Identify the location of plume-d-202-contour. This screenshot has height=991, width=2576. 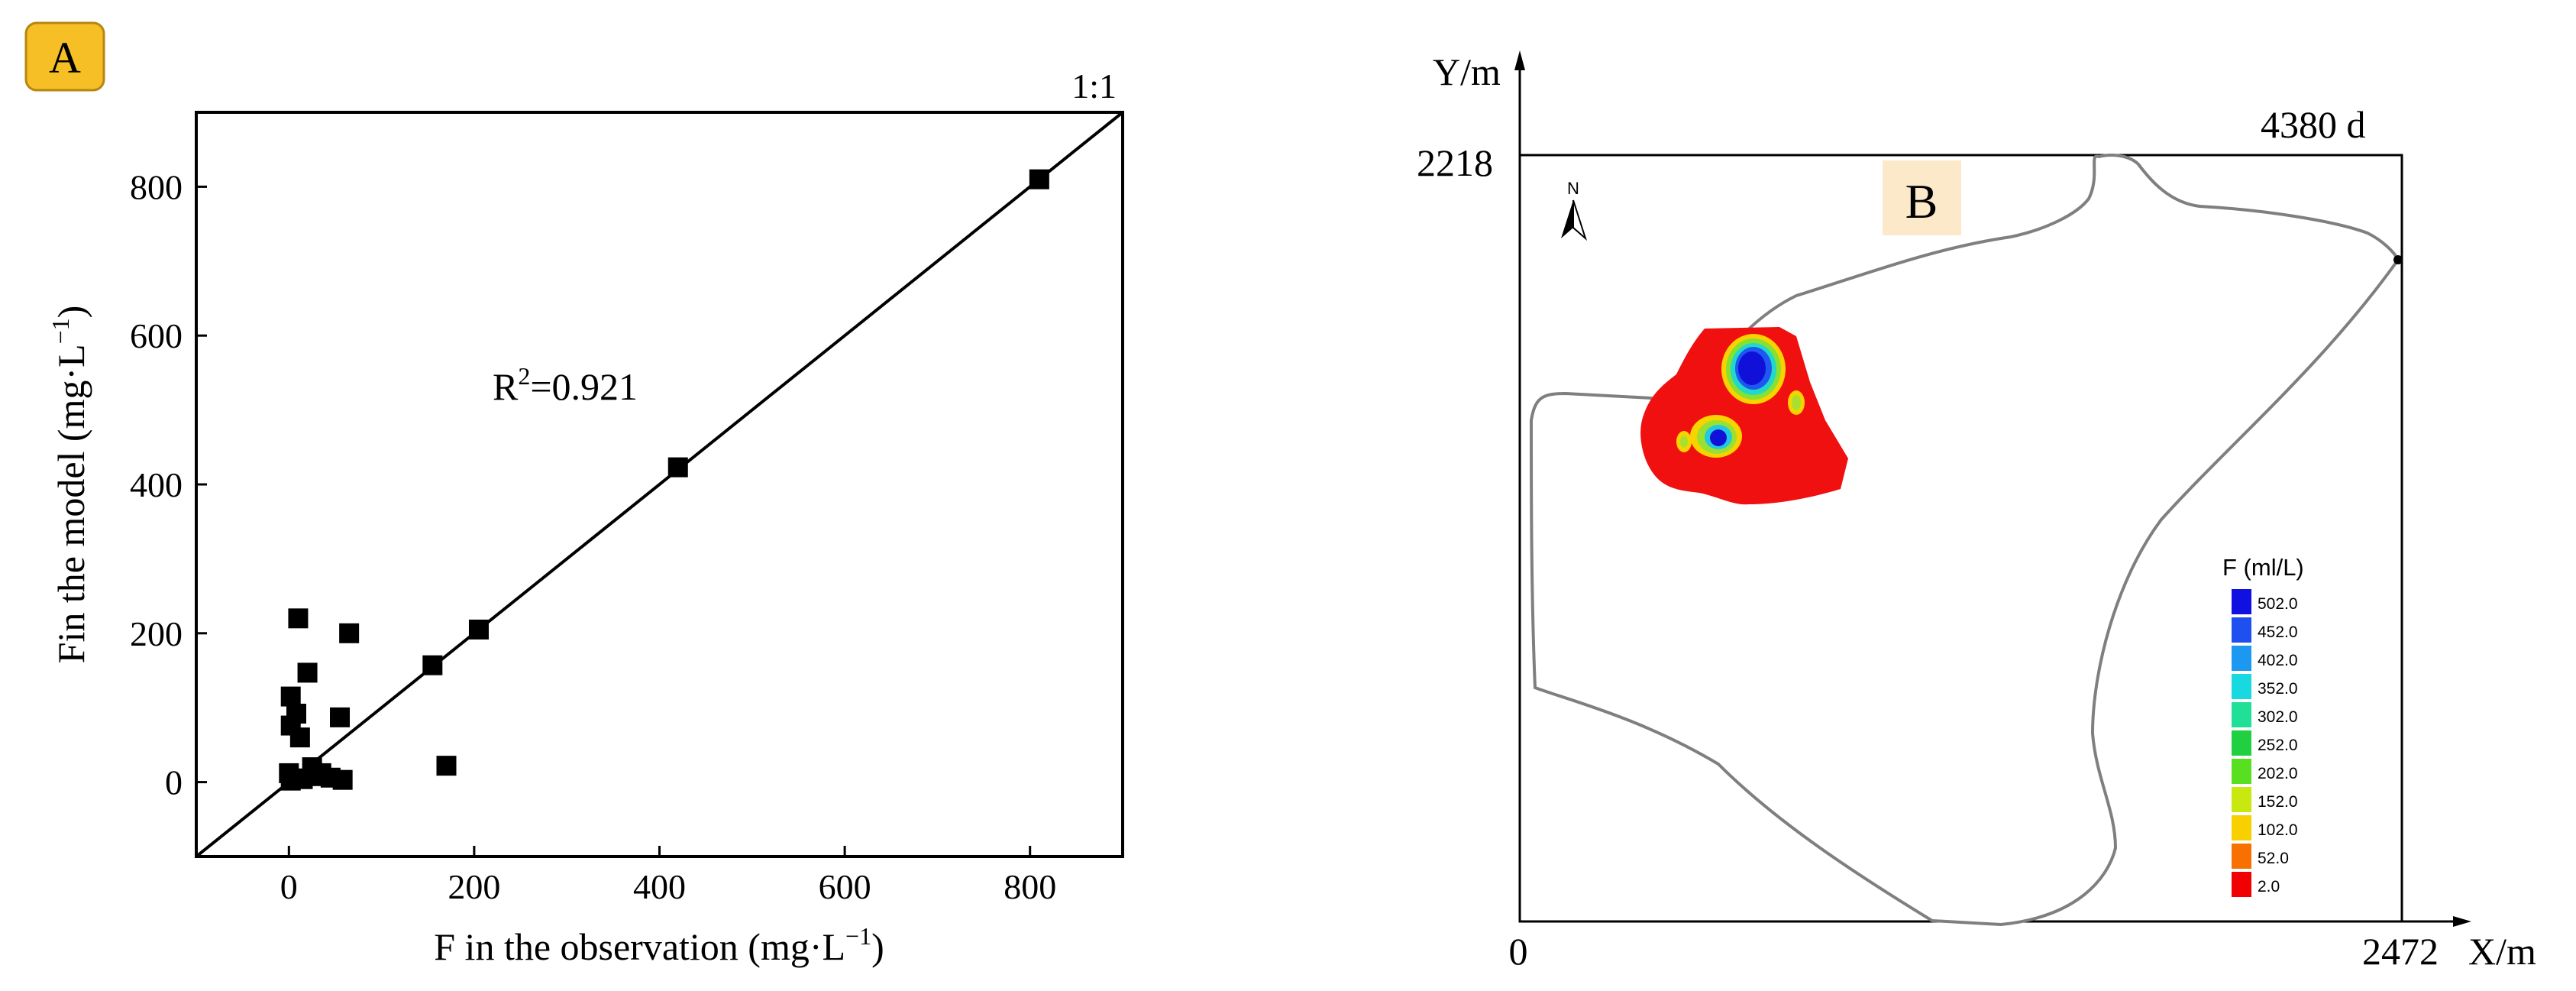
(1796, 403).